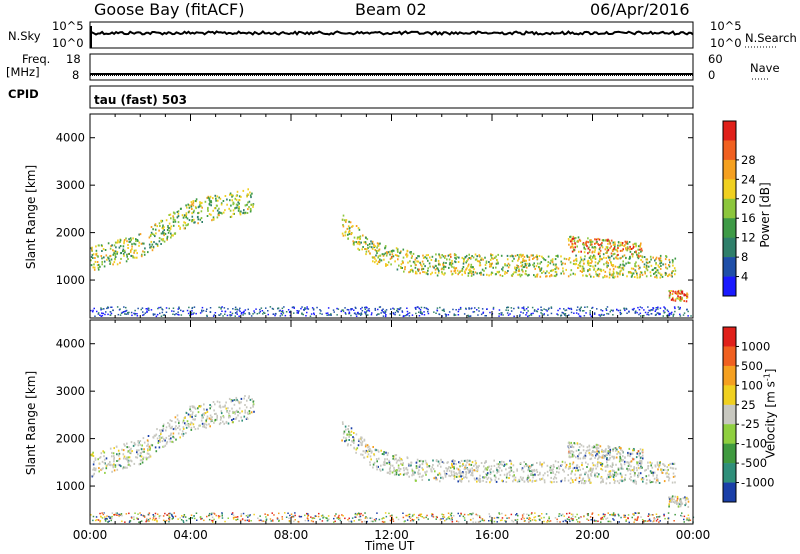  Describe the element at coordinates (391, 9) in the screenshot. I see `beam-title: Beam 02` at that location.